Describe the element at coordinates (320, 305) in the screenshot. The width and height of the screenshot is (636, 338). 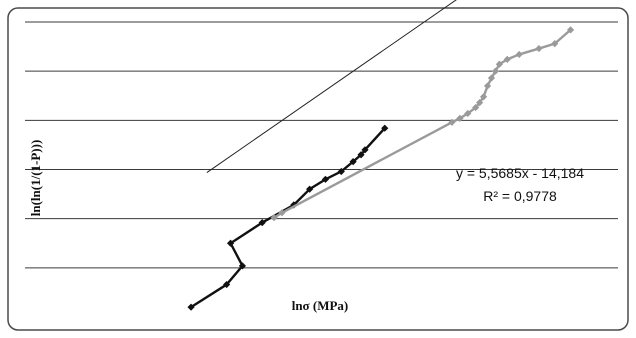
I see `x-axis-label: lnσ (MPa)` at that location.